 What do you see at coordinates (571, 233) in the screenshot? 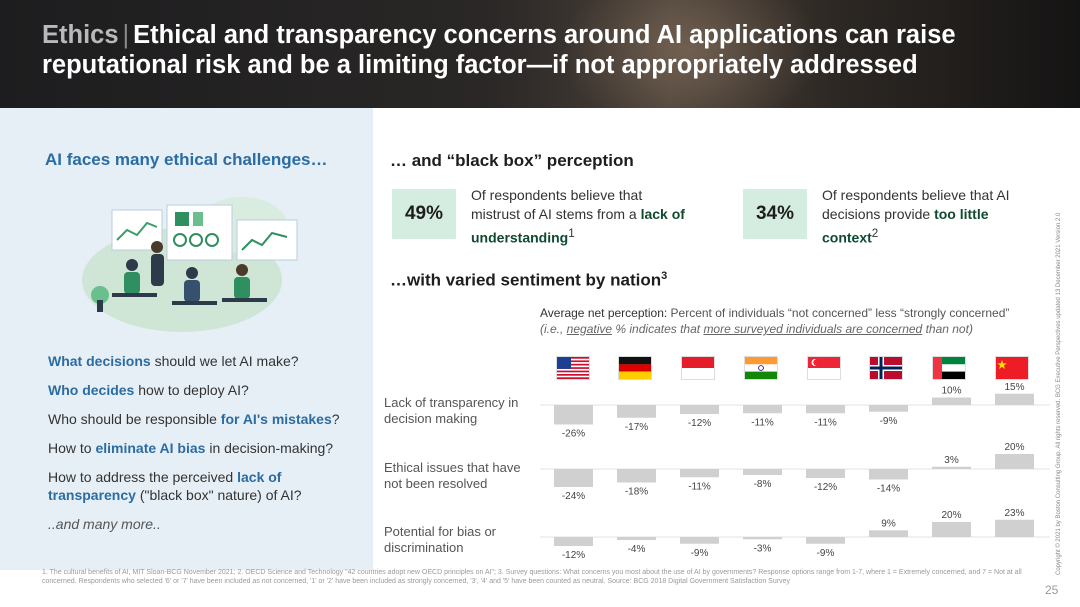
I see `stat-footnote-ref: 1` at bounding box center [571, 233].